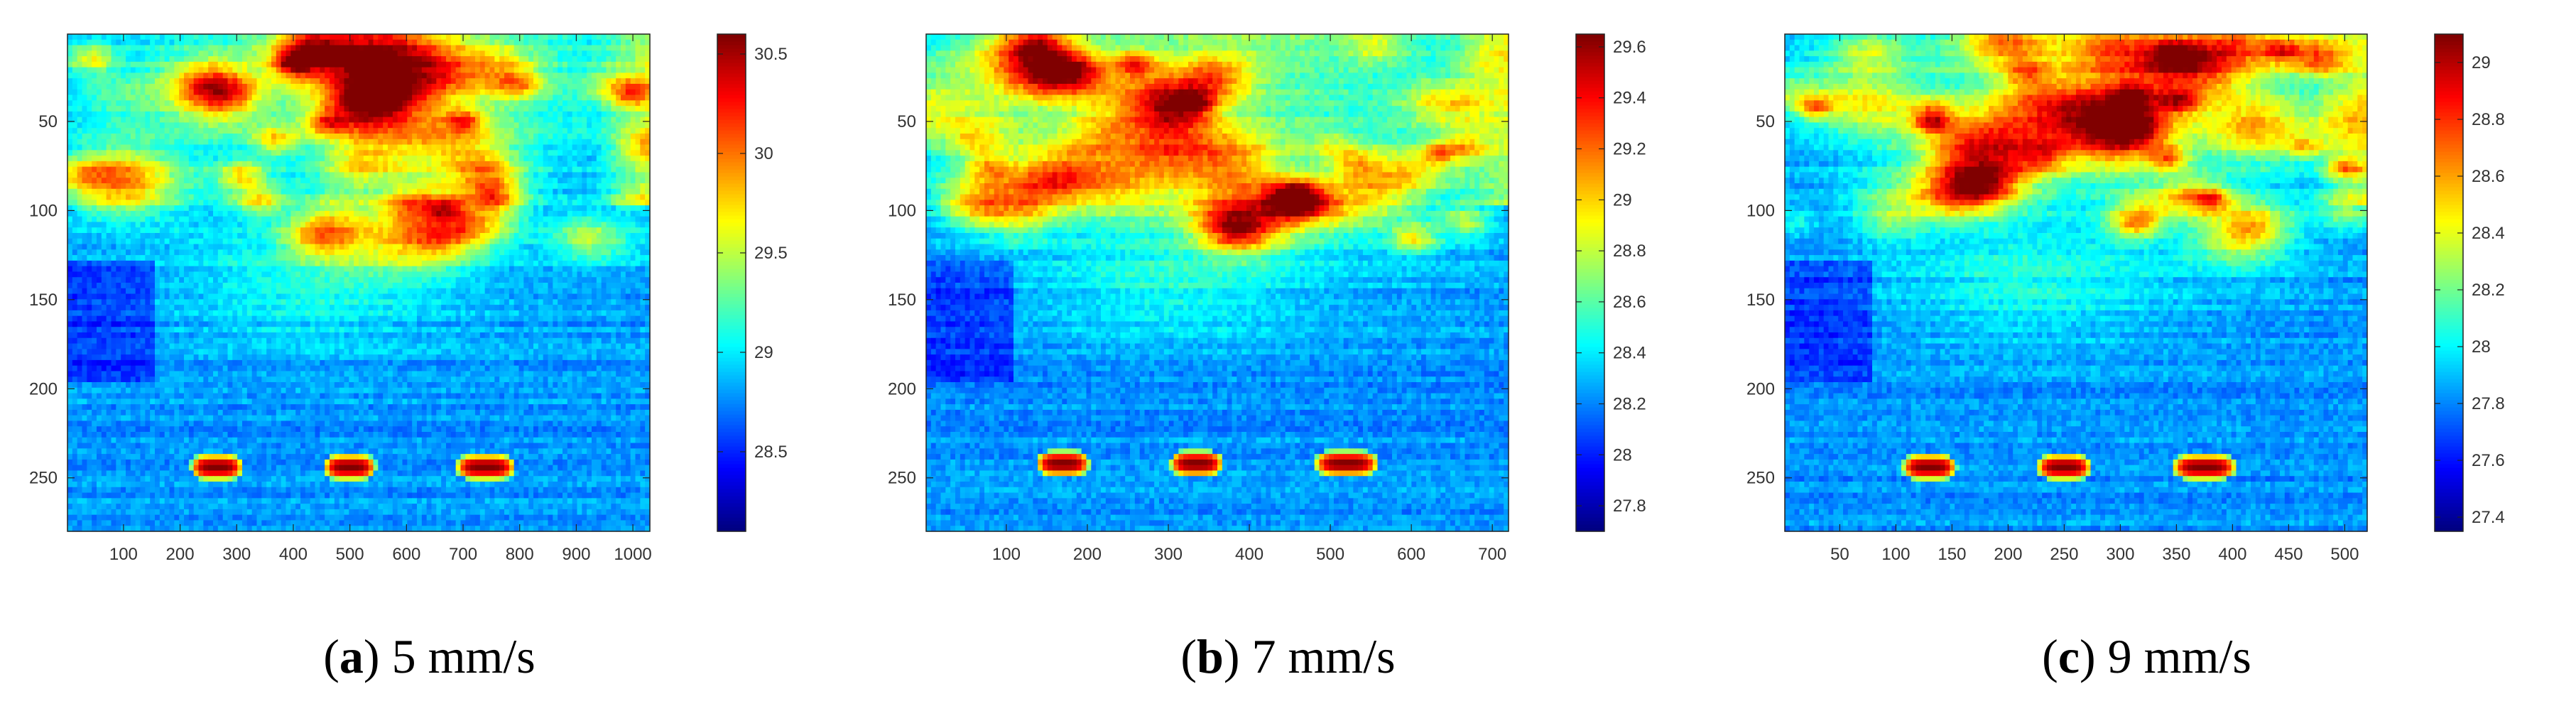  Describe the element at coordinates (1610, 282) in the screenshot. I see `colorbar: 27.8 28 28.2 28.4 28.6 28.8 29 29.2 29.4 29.6` at that location.